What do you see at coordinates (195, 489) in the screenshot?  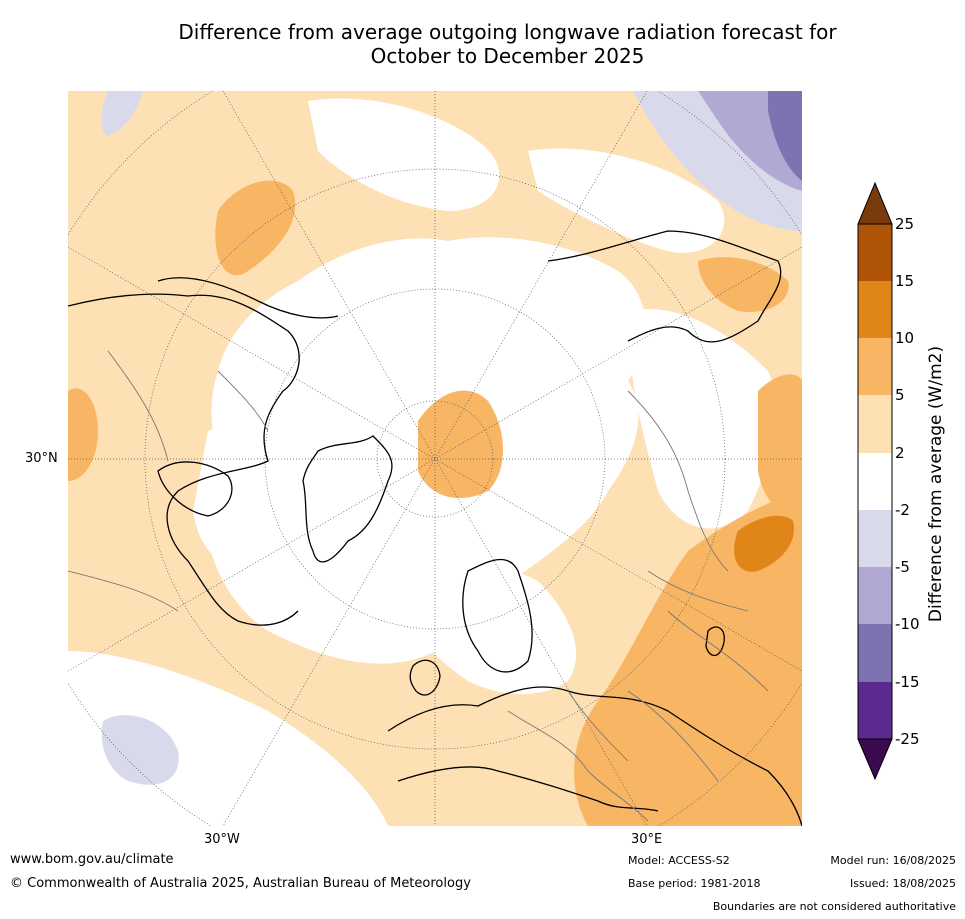 I see `coastline-hudson-bay` at bounding box center [195, 489].